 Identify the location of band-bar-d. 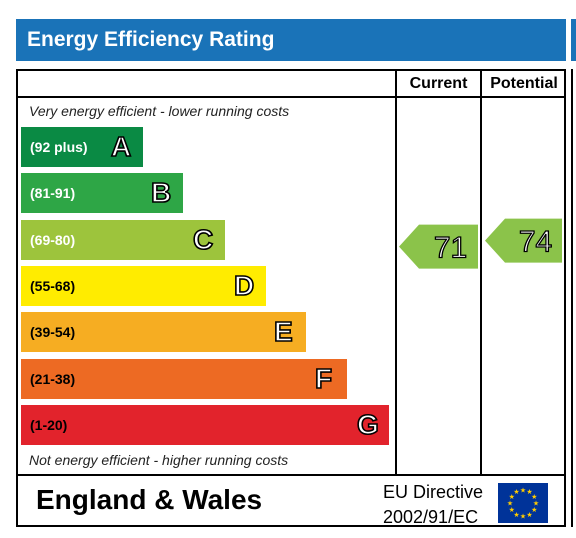
(143, 286).